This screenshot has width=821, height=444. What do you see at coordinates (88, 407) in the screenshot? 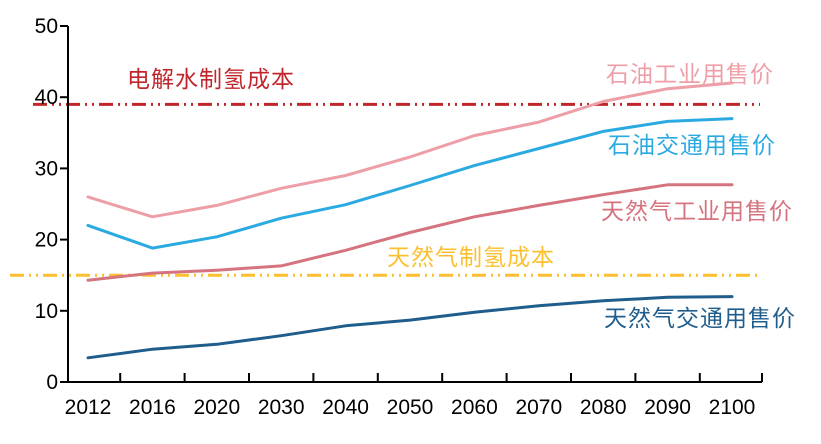
I see `x-tick-label: 2012` at bounding box center [88, 407].